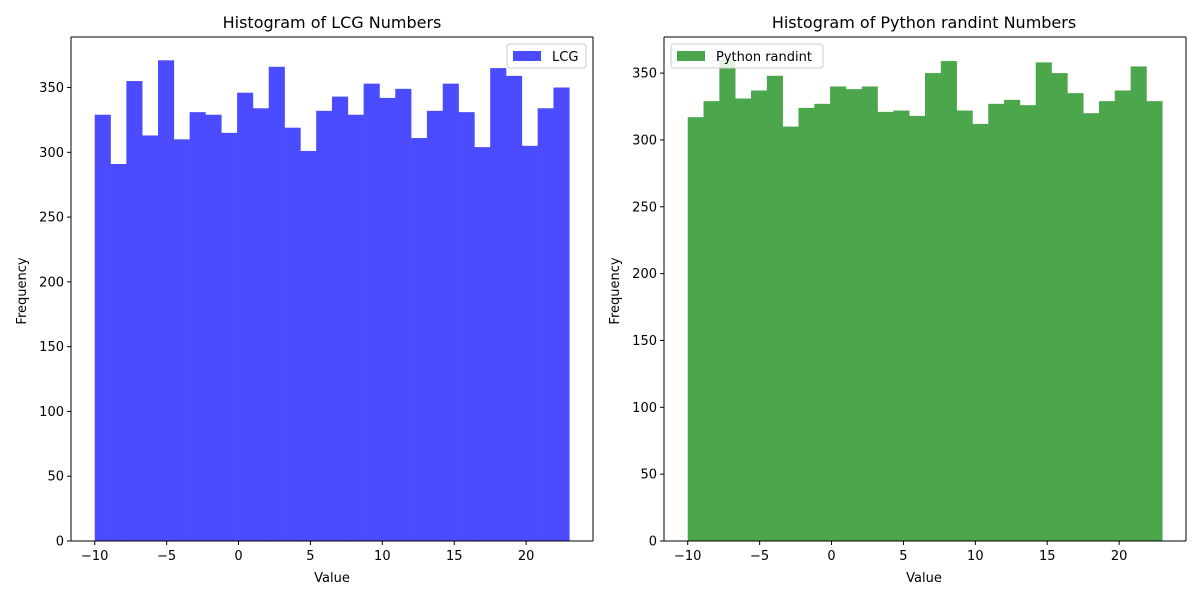  Describe the element at coordinates (166, 556) in the screenshot. I see `x-tick-label: −5` at that location.